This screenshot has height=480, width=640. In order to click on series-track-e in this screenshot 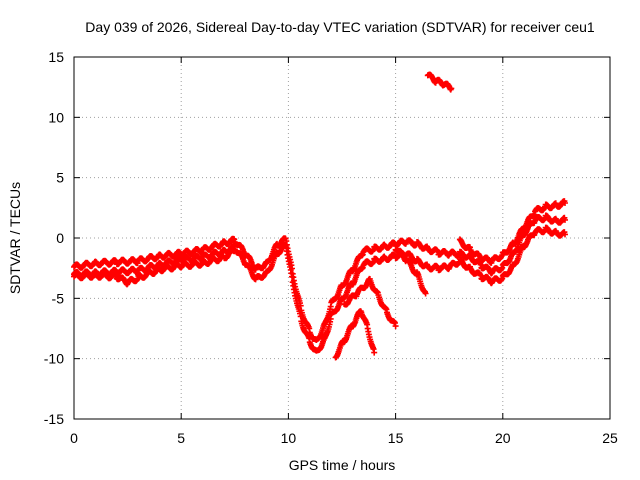, I will do `click(370, 302)`.